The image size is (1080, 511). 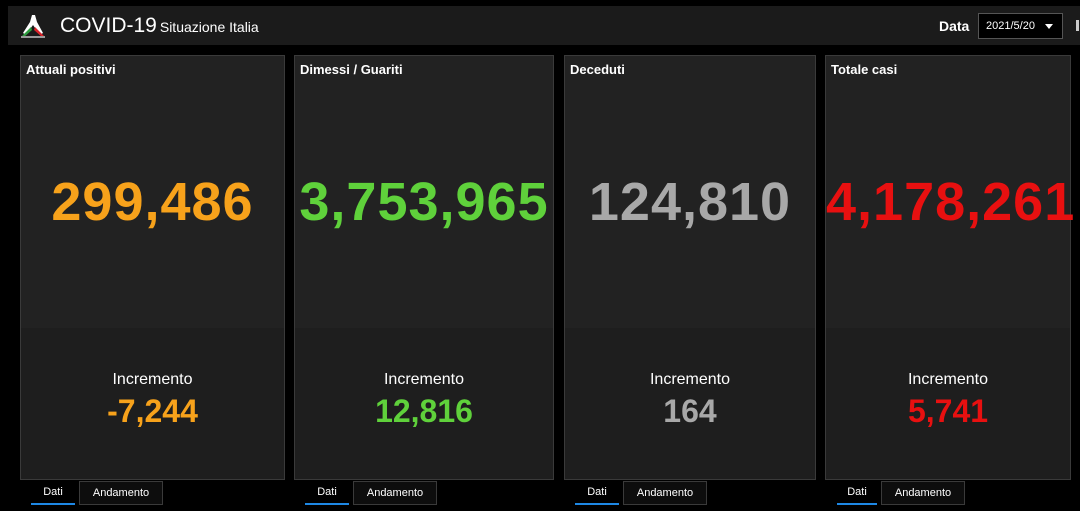 What do you see at coordinates (351, 69) in the screenshot?
I see `card-title: Dimessi / Guariti` at bounding box center [351, 69].